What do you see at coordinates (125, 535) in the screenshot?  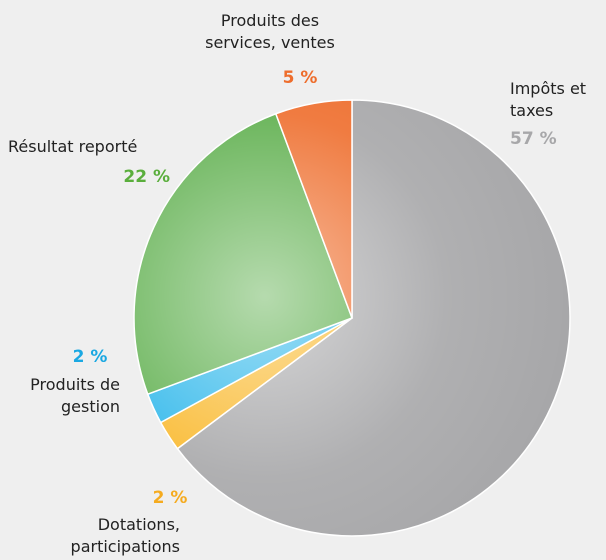 I see `slice-label: Dotations, participations` at bounding box center [125, 535].